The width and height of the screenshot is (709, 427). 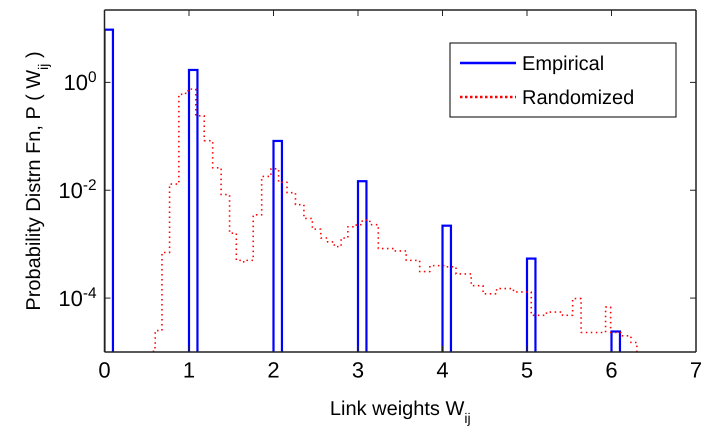 I want to click on x-tick-label: 3, so click(x=358, y=370).